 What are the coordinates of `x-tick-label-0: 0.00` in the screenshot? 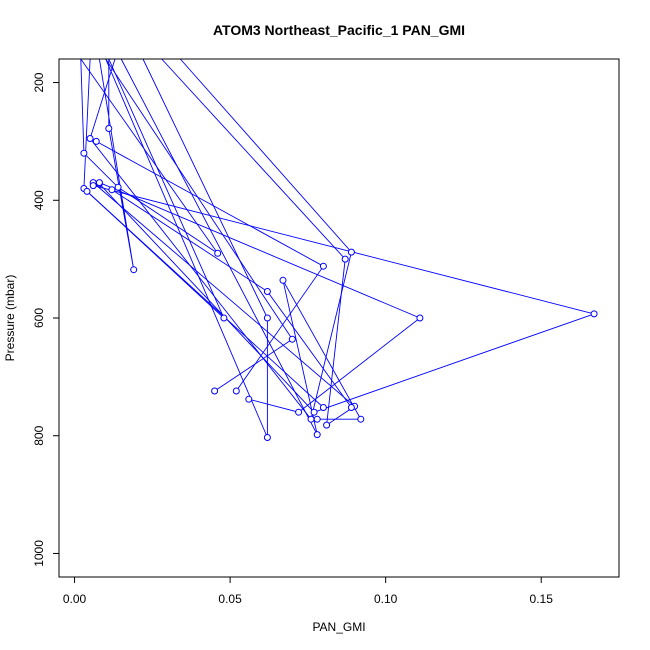 It's located at (75, 599).